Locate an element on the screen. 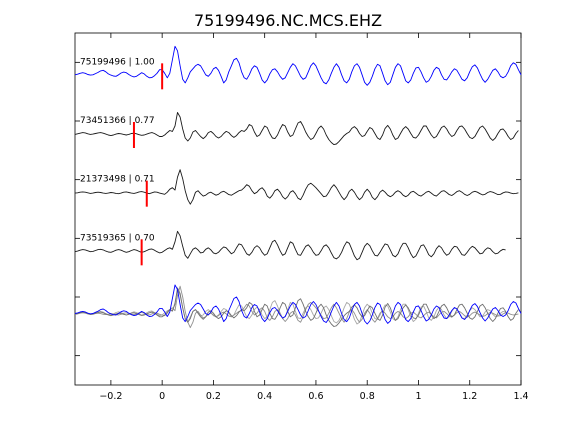 This screenshot has width=576, height=432. x-tick-label: 1.4 is located at coordinates (520, 396).